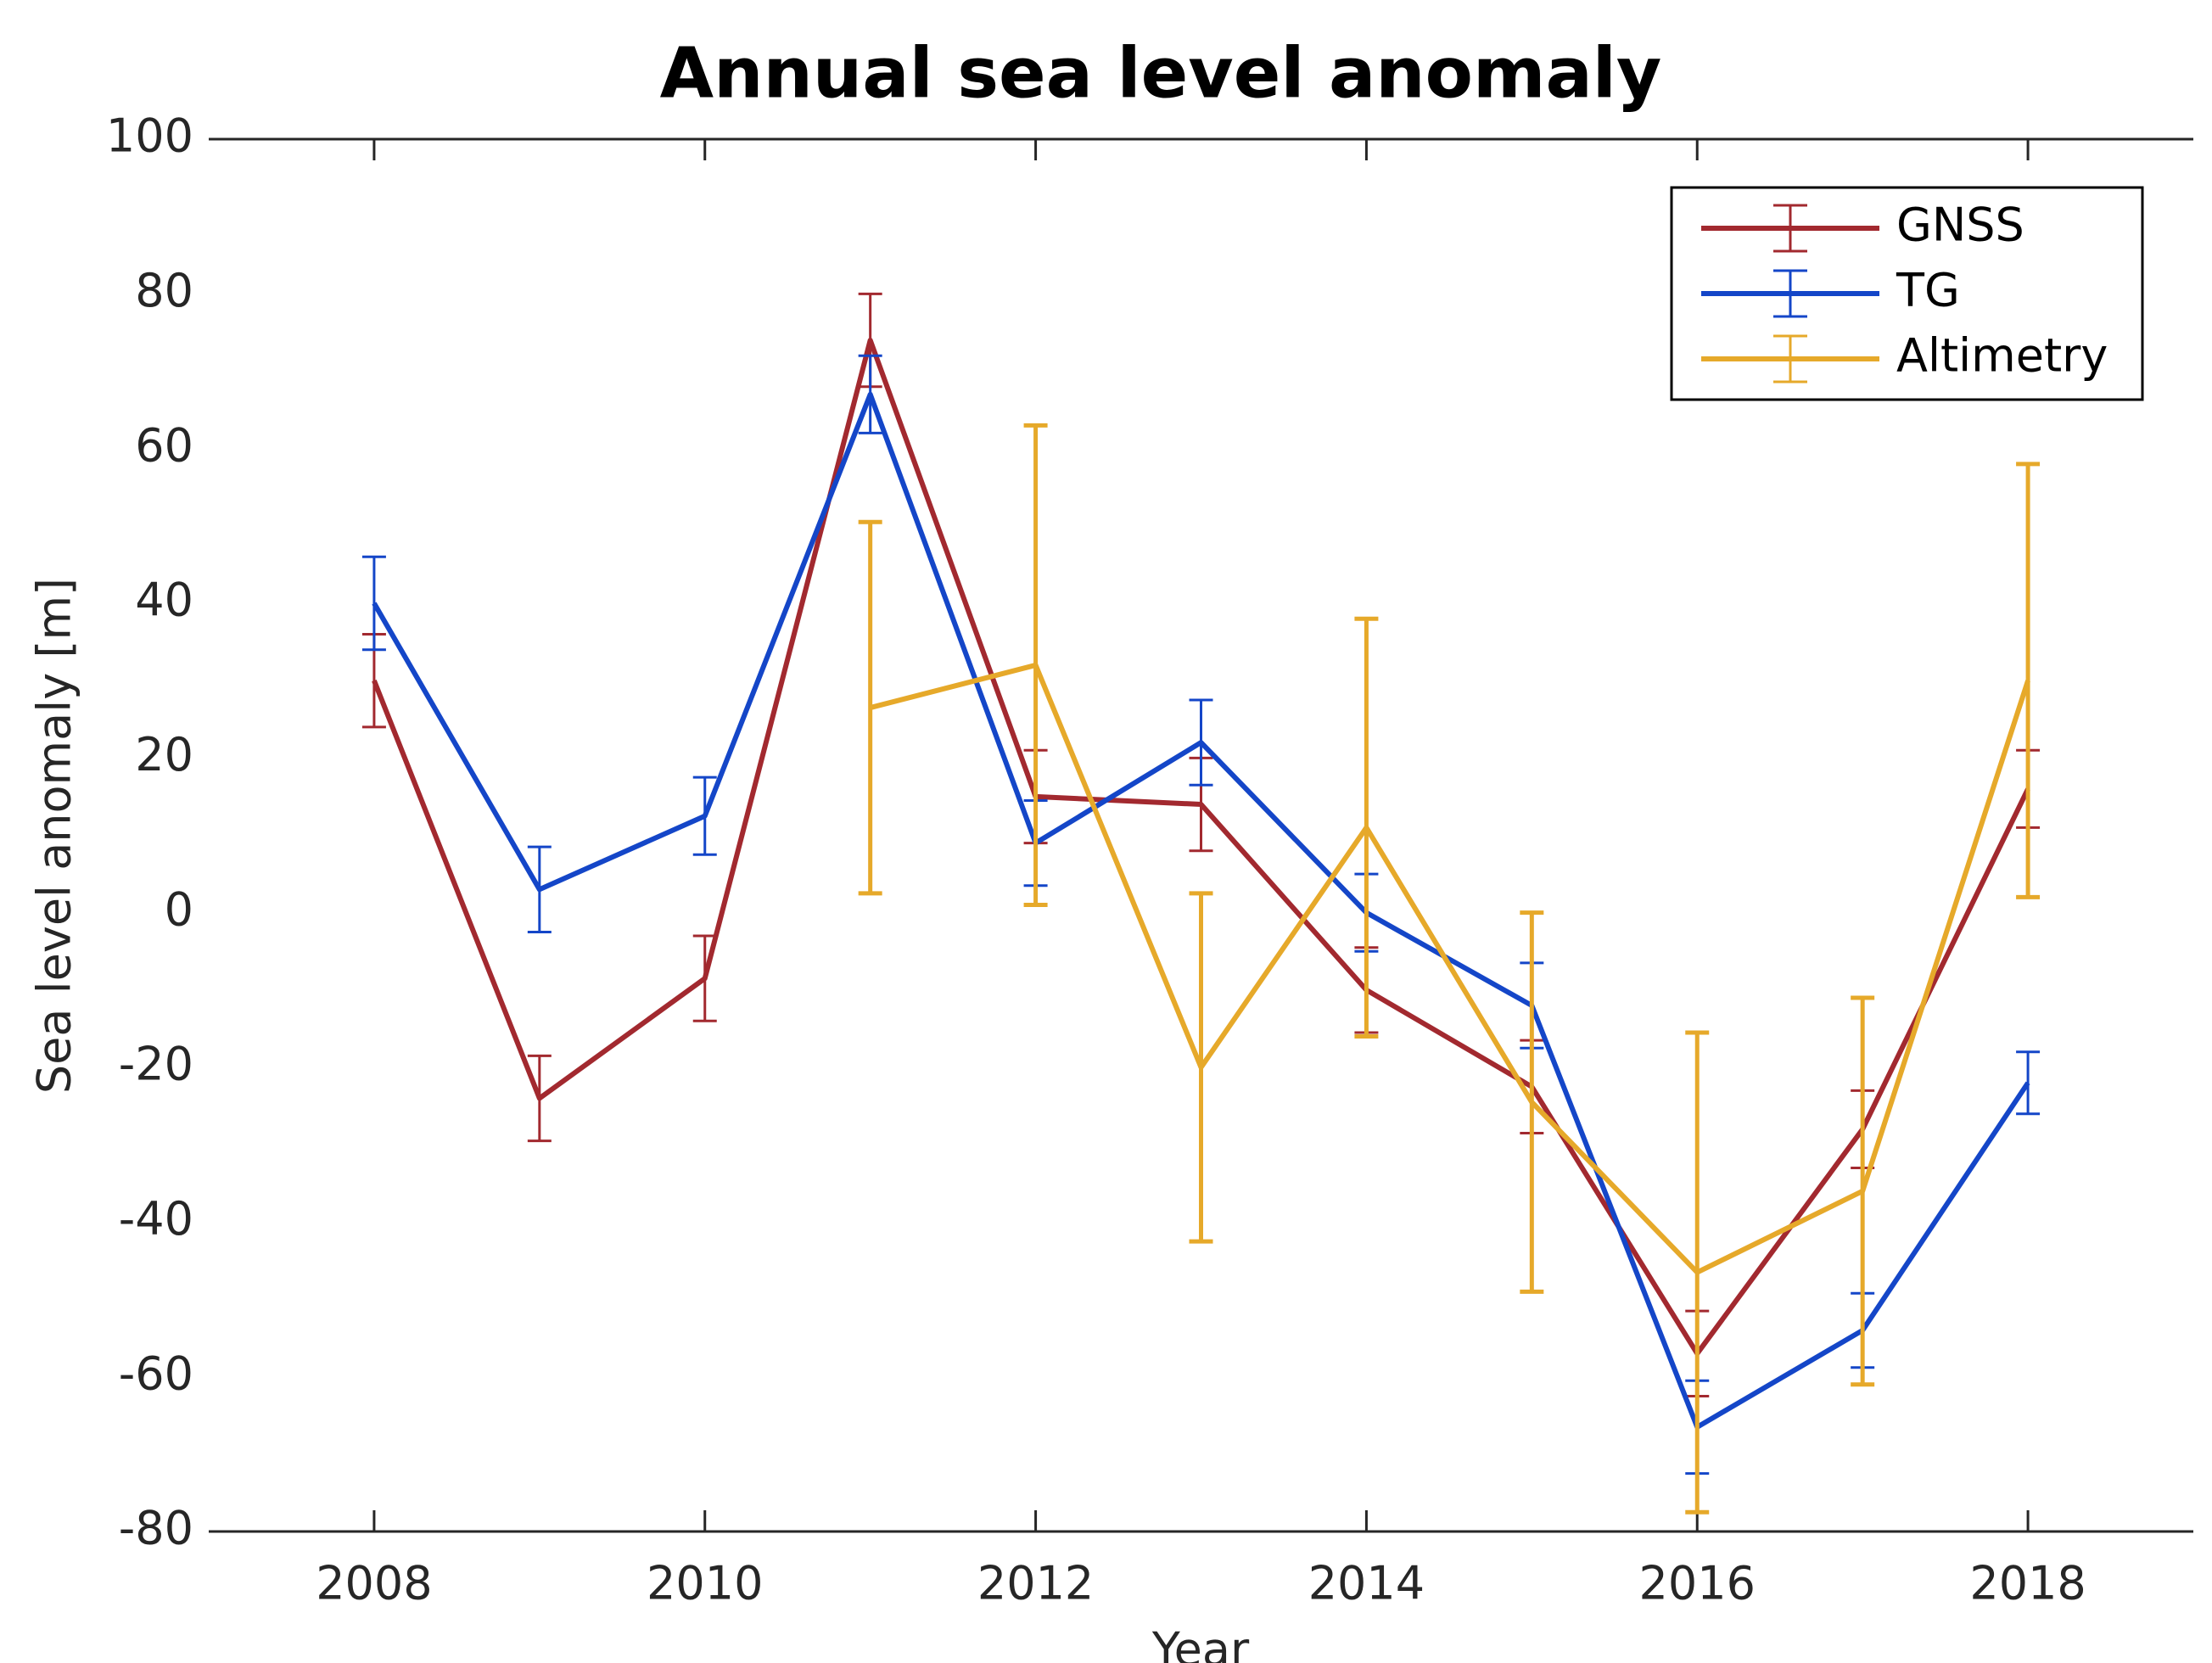 Image resolution: width=2212 pixels, height=1663 pixels. Describe the element at coordinates (156, 1219) in the screenshot. I see `y-tick-label: -40` at that location.